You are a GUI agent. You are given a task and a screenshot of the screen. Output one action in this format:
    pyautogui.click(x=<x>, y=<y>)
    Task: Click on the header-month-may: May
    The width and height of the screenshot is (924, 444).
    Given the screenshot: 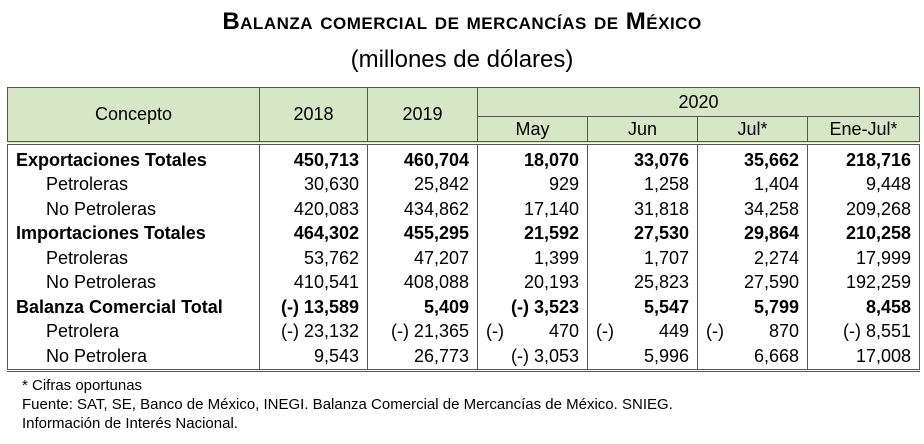 What is the action you would take?
    pyautogui.click(x=532, y=130)
    